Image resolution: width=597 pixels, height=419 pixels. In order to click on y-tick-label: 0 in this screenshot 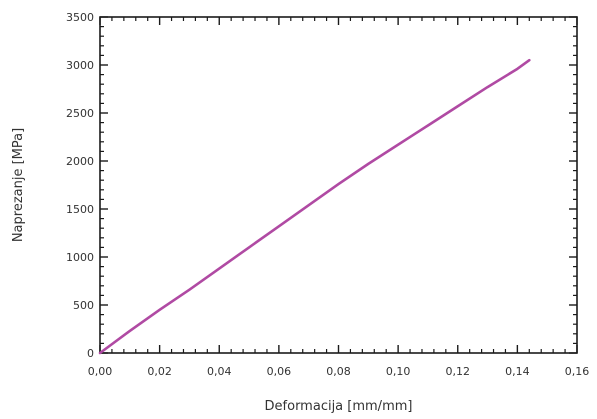, I will do `click(90, 353)`.